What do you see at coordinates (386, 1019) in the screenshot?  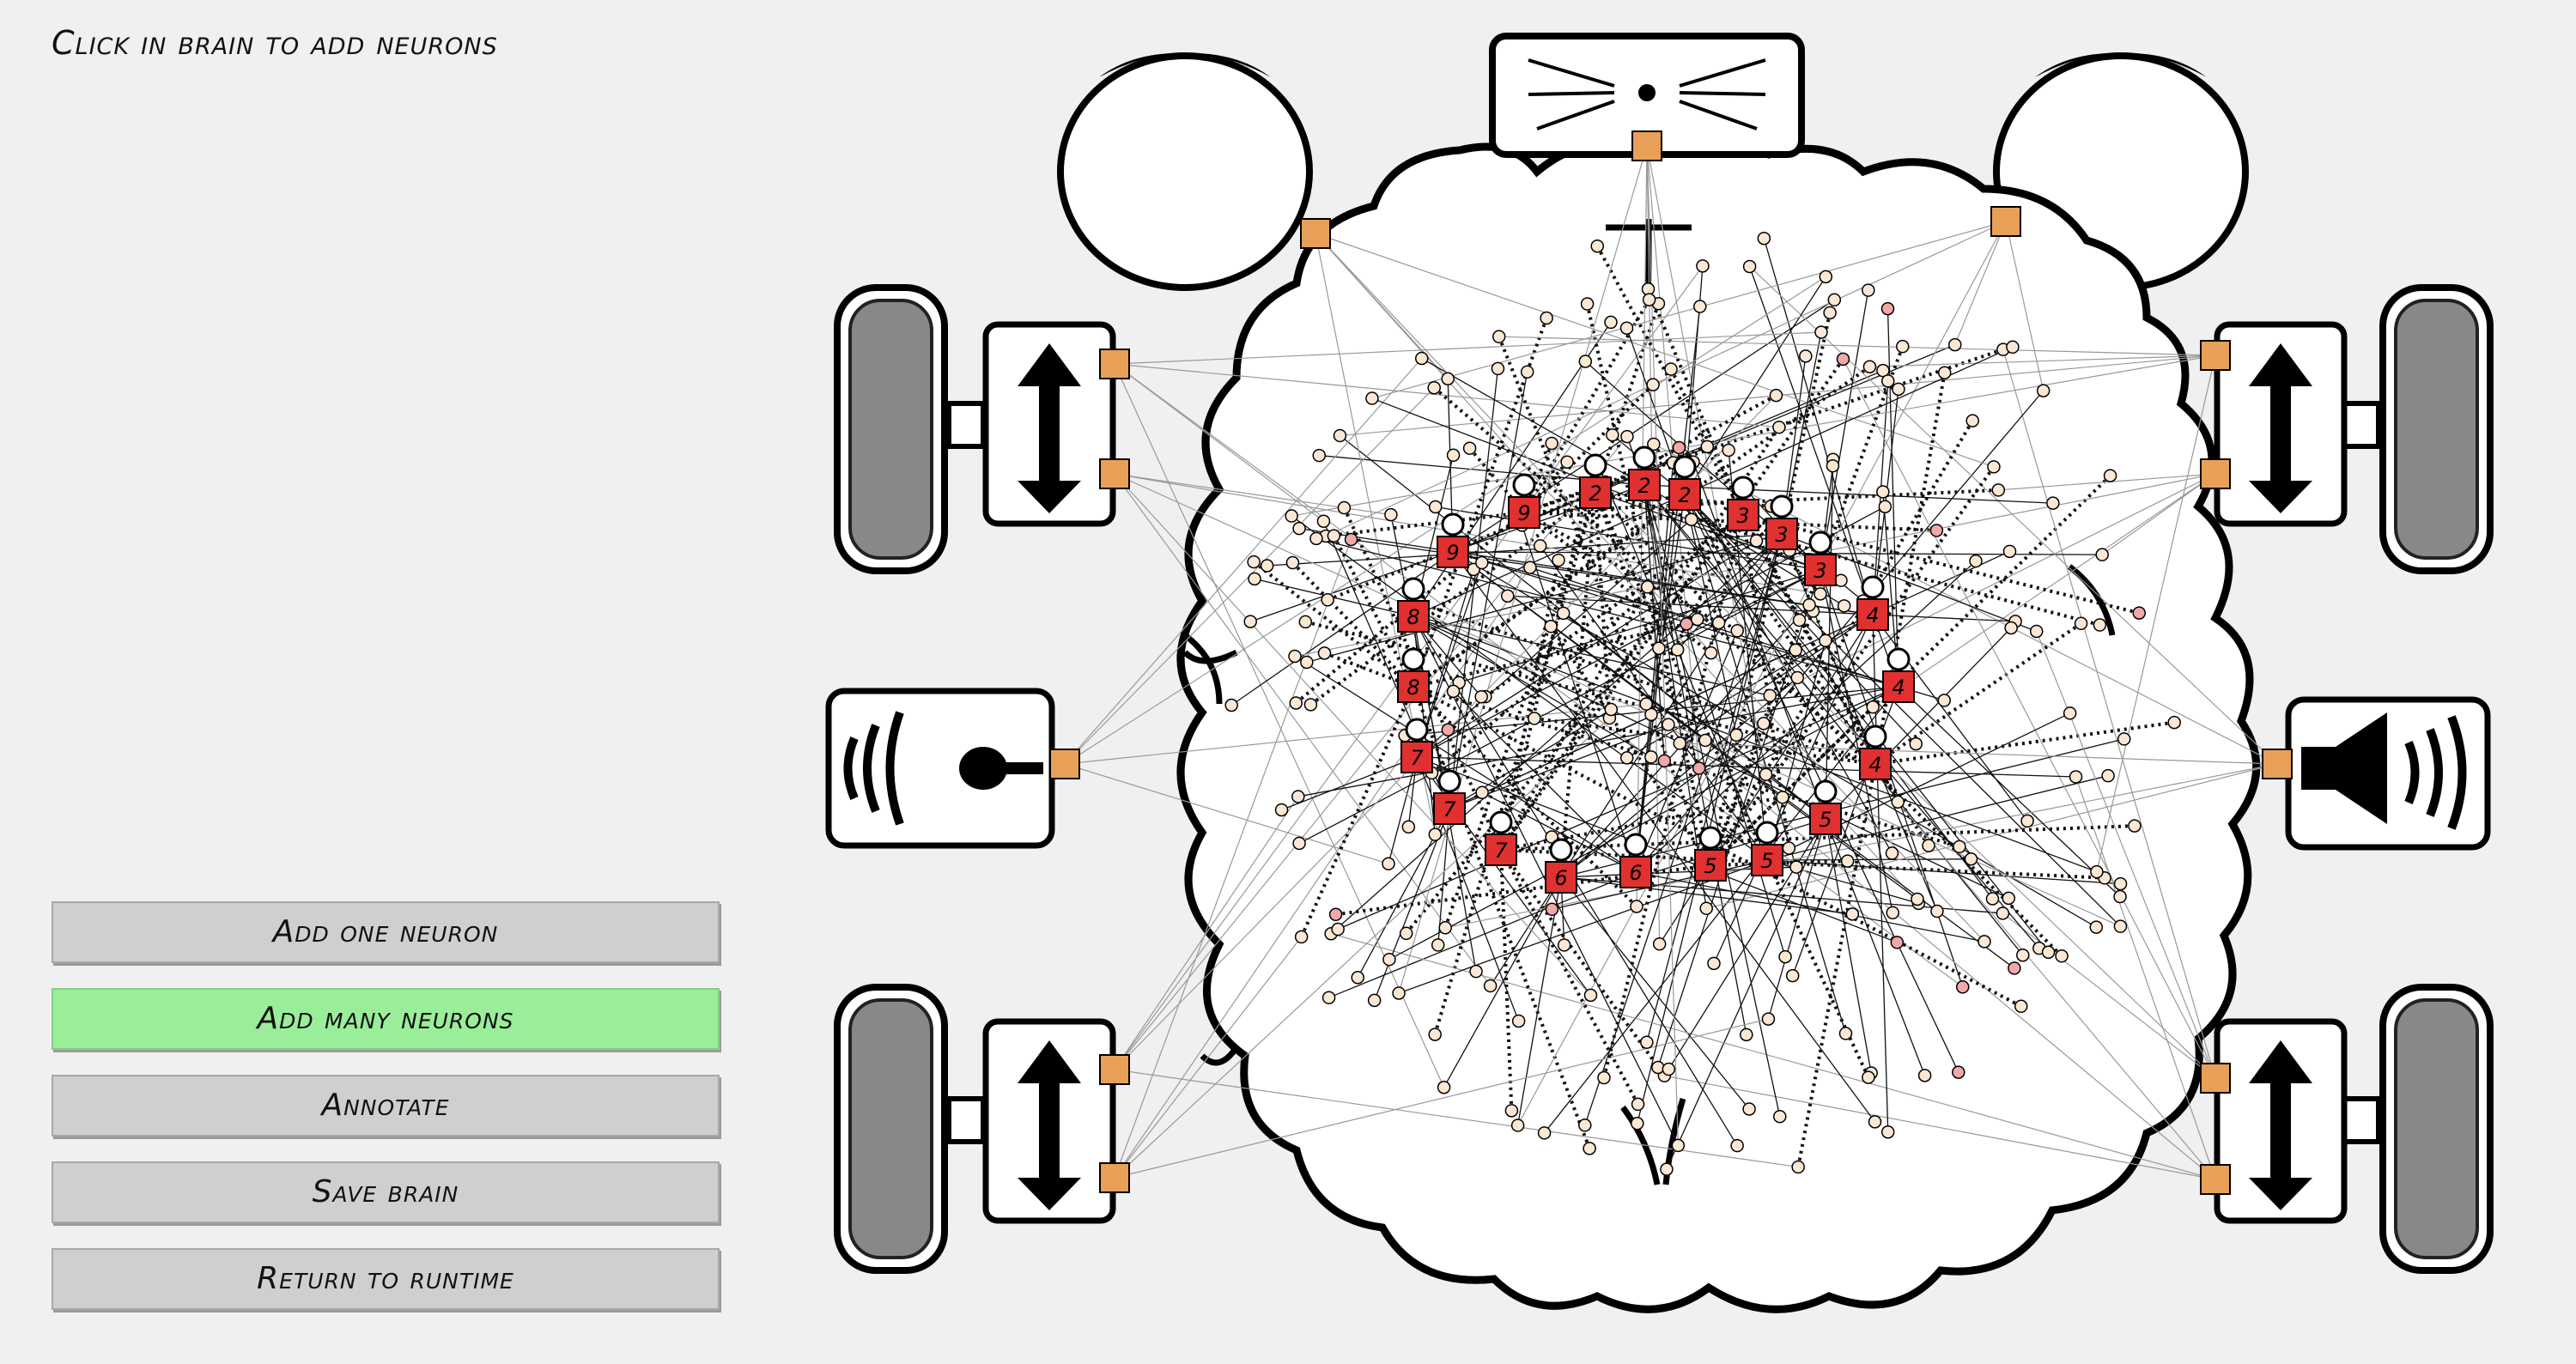 I see `add-many-neurons-button: Add many neurons` at bounding box center [386, 1019].